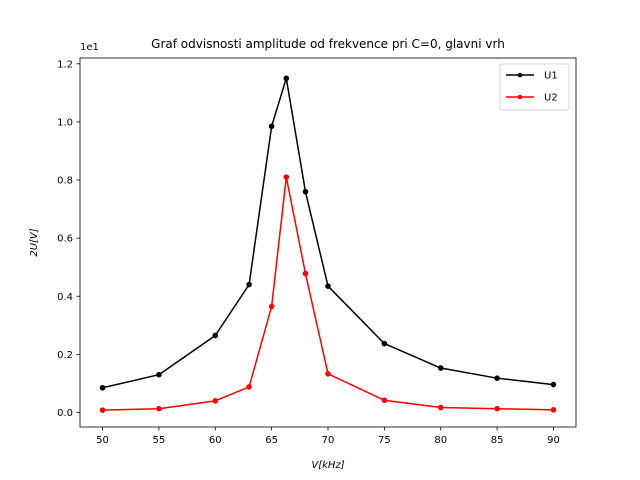 The width and height of the screenshot is (640, 480). Describe the element at coordinates (102, 440) in the screenshot. I see `x-tick-label: 50` at that location.